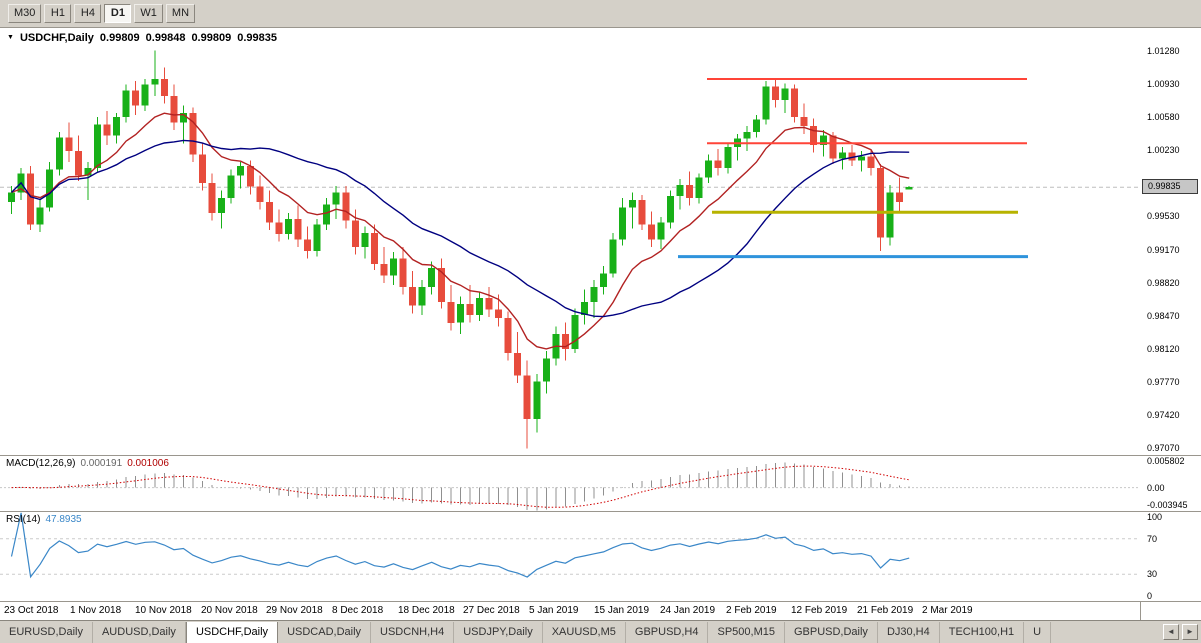 The height and width of the screenshot is (643, 1201). I want to click on tab-gbpusd-h4: GBPUSD,H4, so click(667, 632).